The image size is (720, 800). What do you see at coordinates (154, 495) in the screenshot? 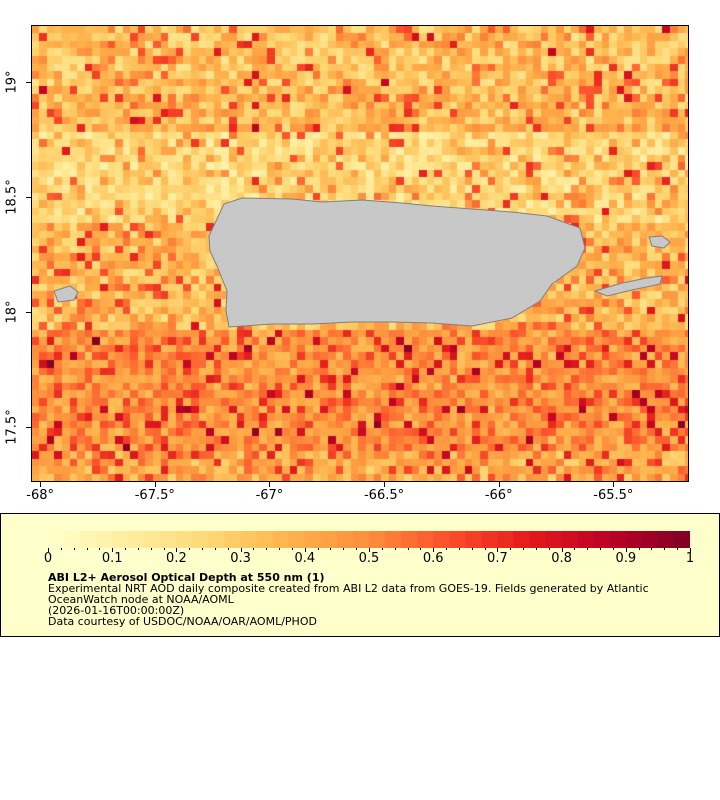
I see `x-tick-label: -67.5°` at bounding box center [154, 495].